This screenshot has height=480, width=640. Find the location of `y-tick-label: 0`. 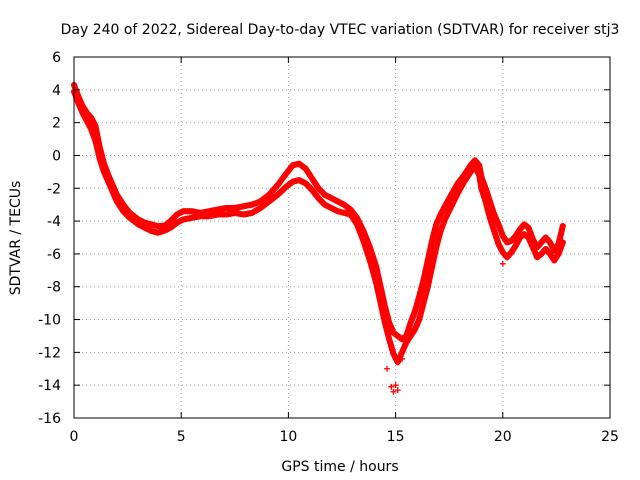

y-tick-label: 0 is located at coordinates (56, 156).